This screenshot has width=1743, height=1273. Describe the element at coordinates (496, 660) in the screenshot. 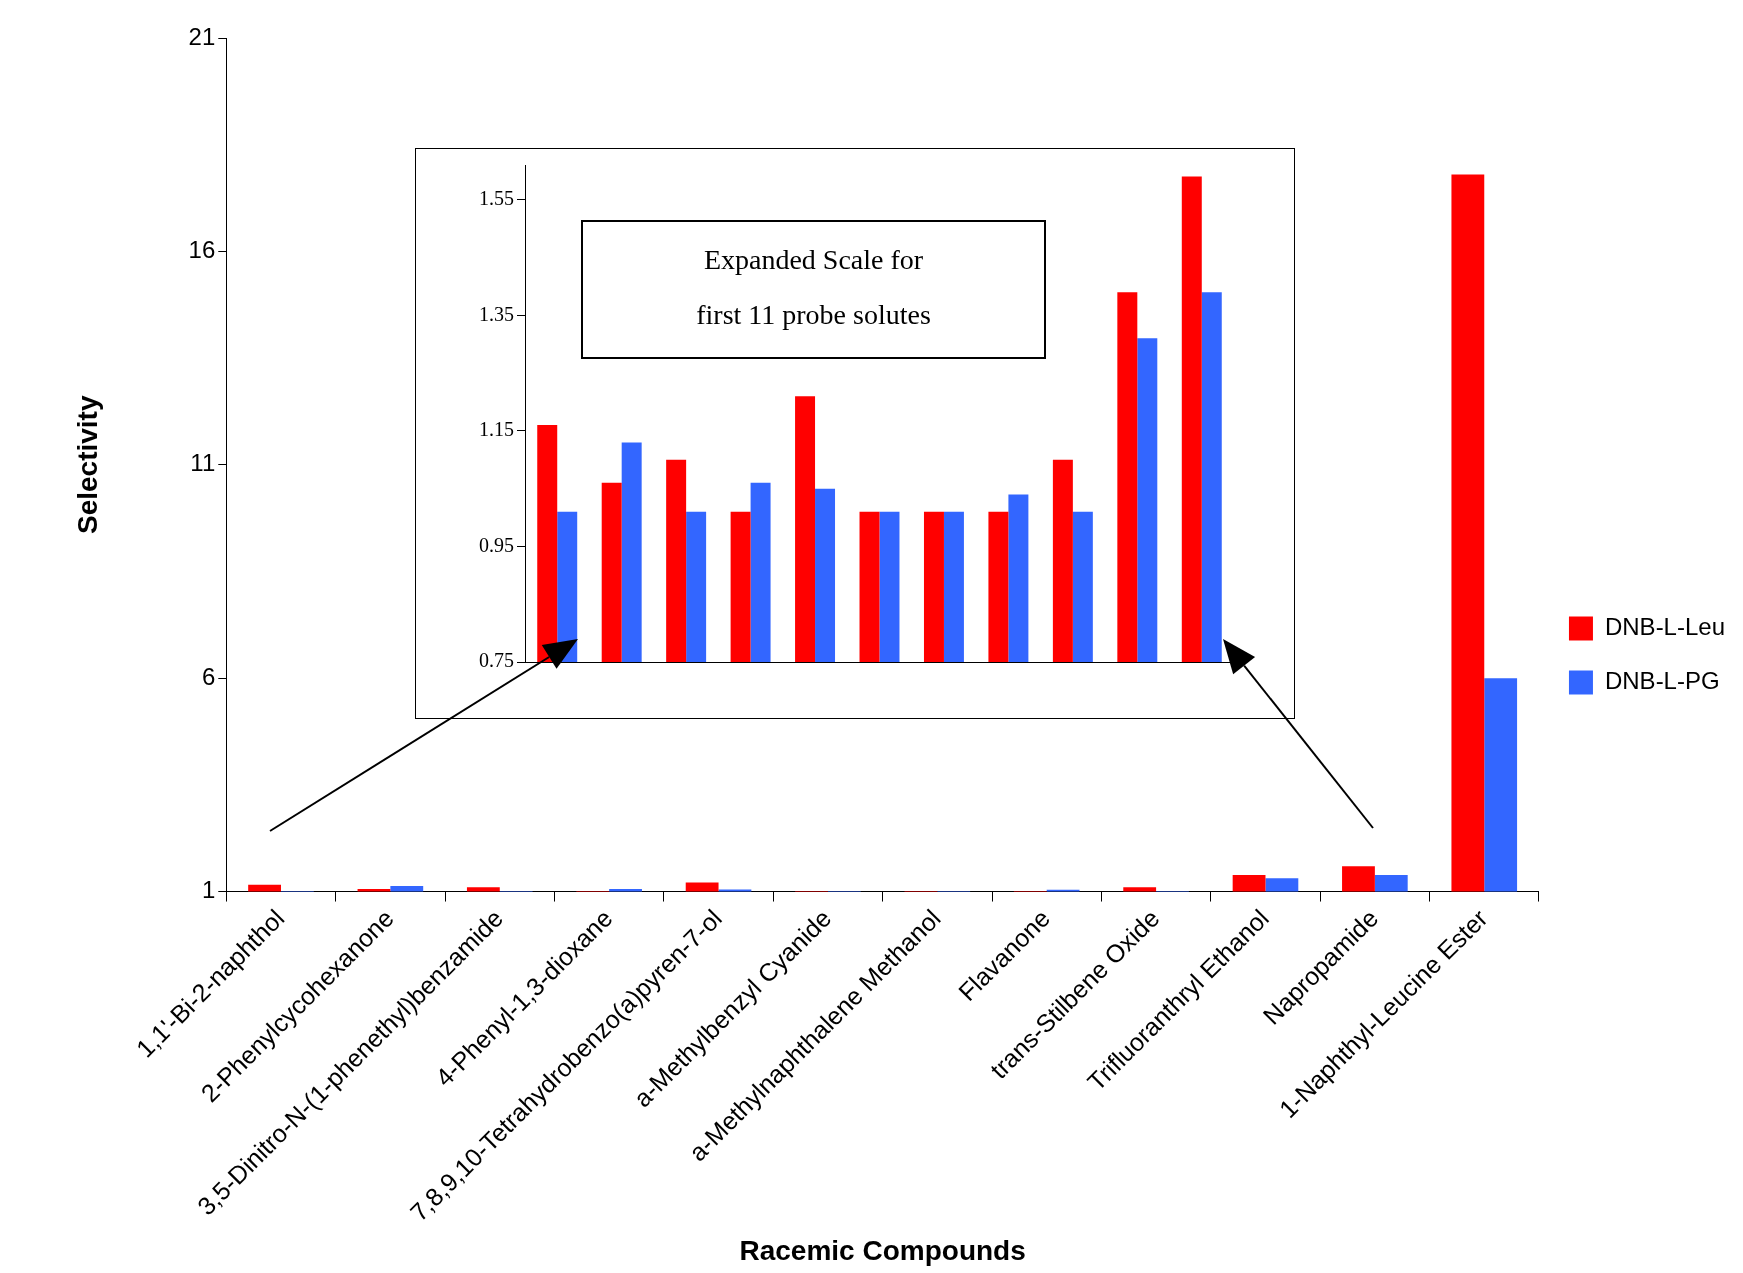

I see `y-tick-label: 0.75` at that location.